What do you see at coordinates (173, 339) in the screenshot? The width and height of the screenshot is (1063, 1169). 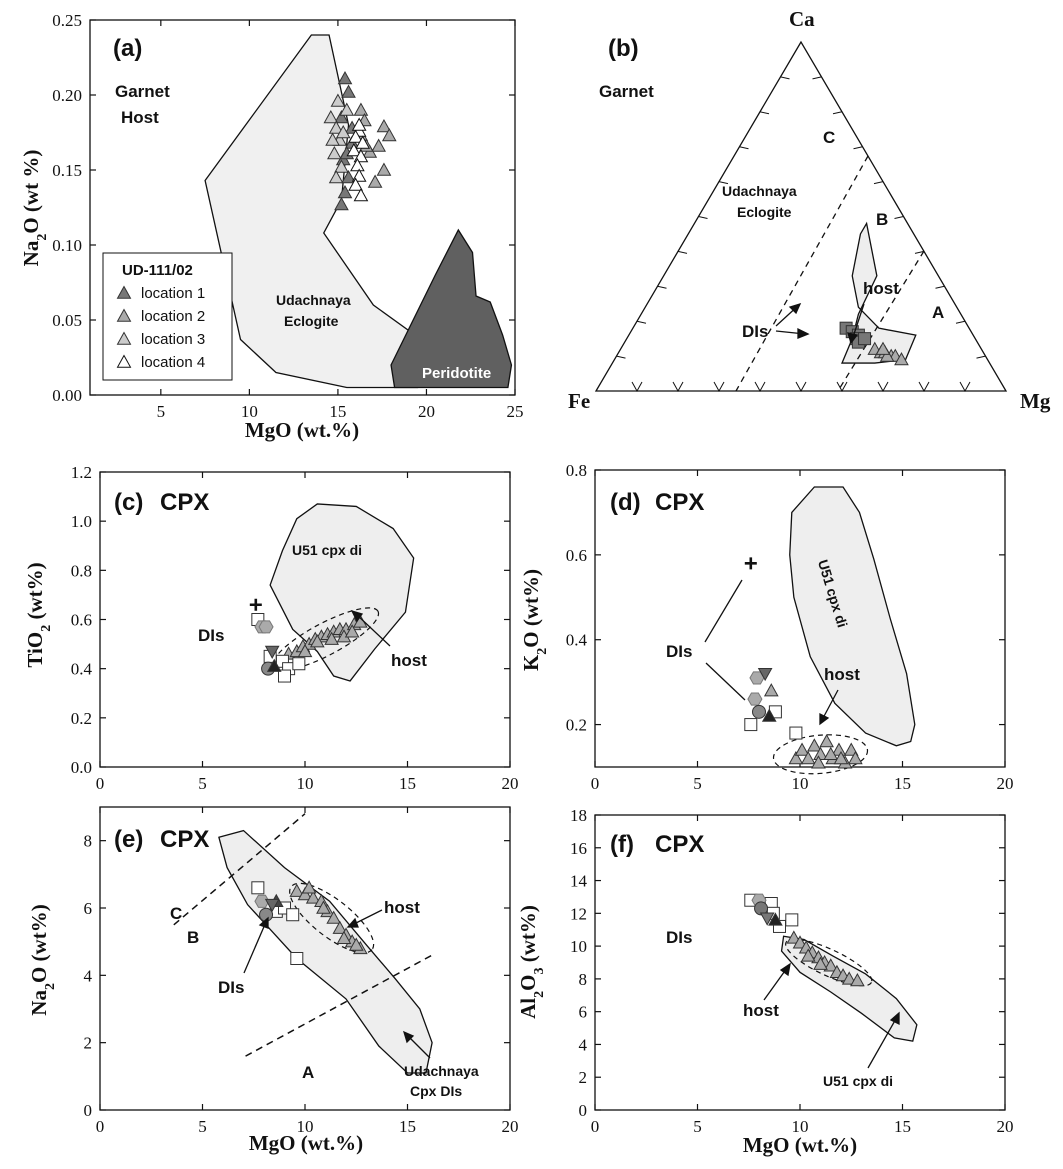 I see `legend-label-3: location 3` at bounding box center [173, 339].